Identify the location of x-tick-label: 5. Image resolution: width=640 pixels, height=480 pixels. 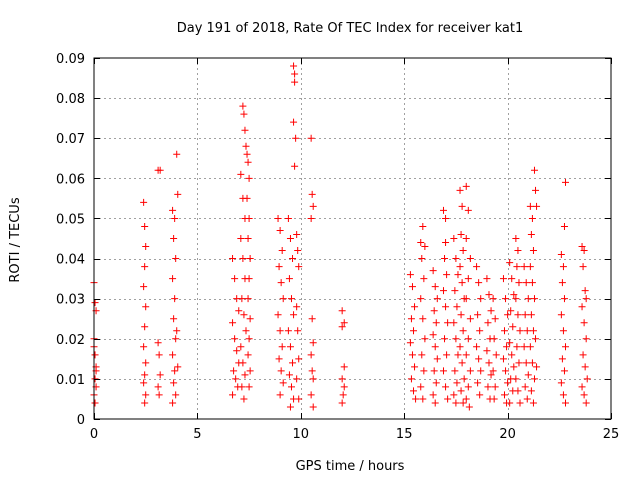
(197, 434).